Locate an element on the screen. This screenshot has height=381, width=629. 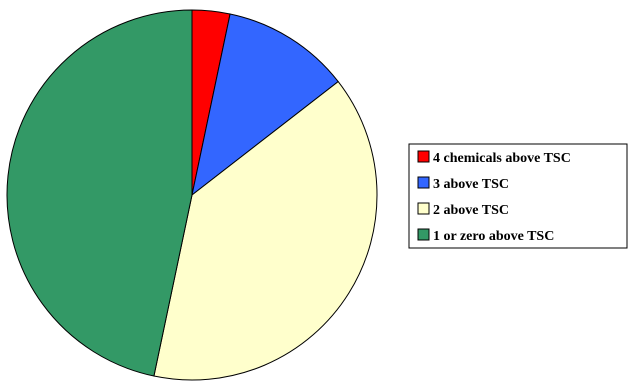
legend-label-1: 4 chemicals above TSC is located at coordinates (502, 158).